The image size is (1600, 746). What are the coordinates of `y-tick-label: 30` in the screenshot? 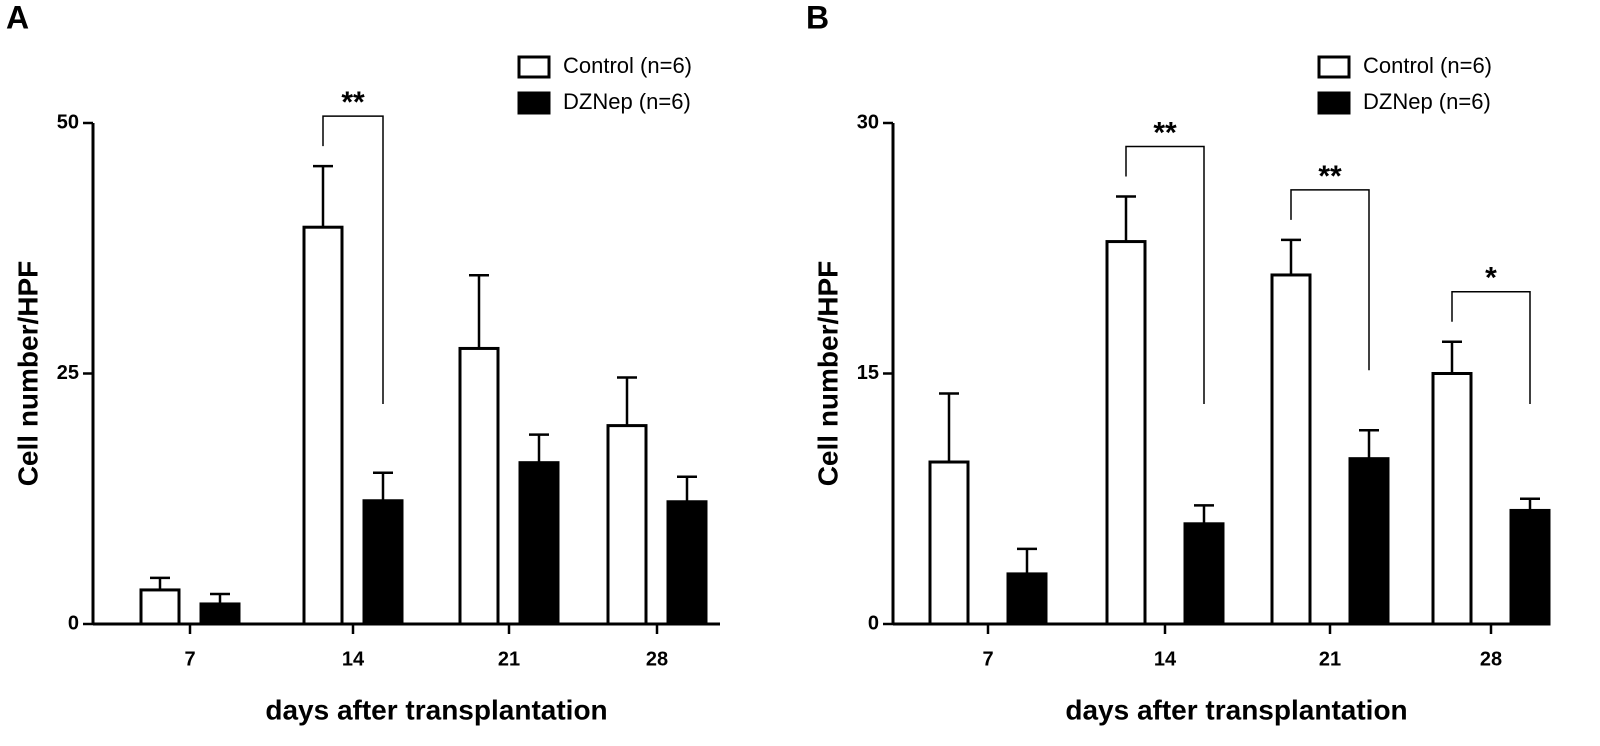 It's located at (868, 122).